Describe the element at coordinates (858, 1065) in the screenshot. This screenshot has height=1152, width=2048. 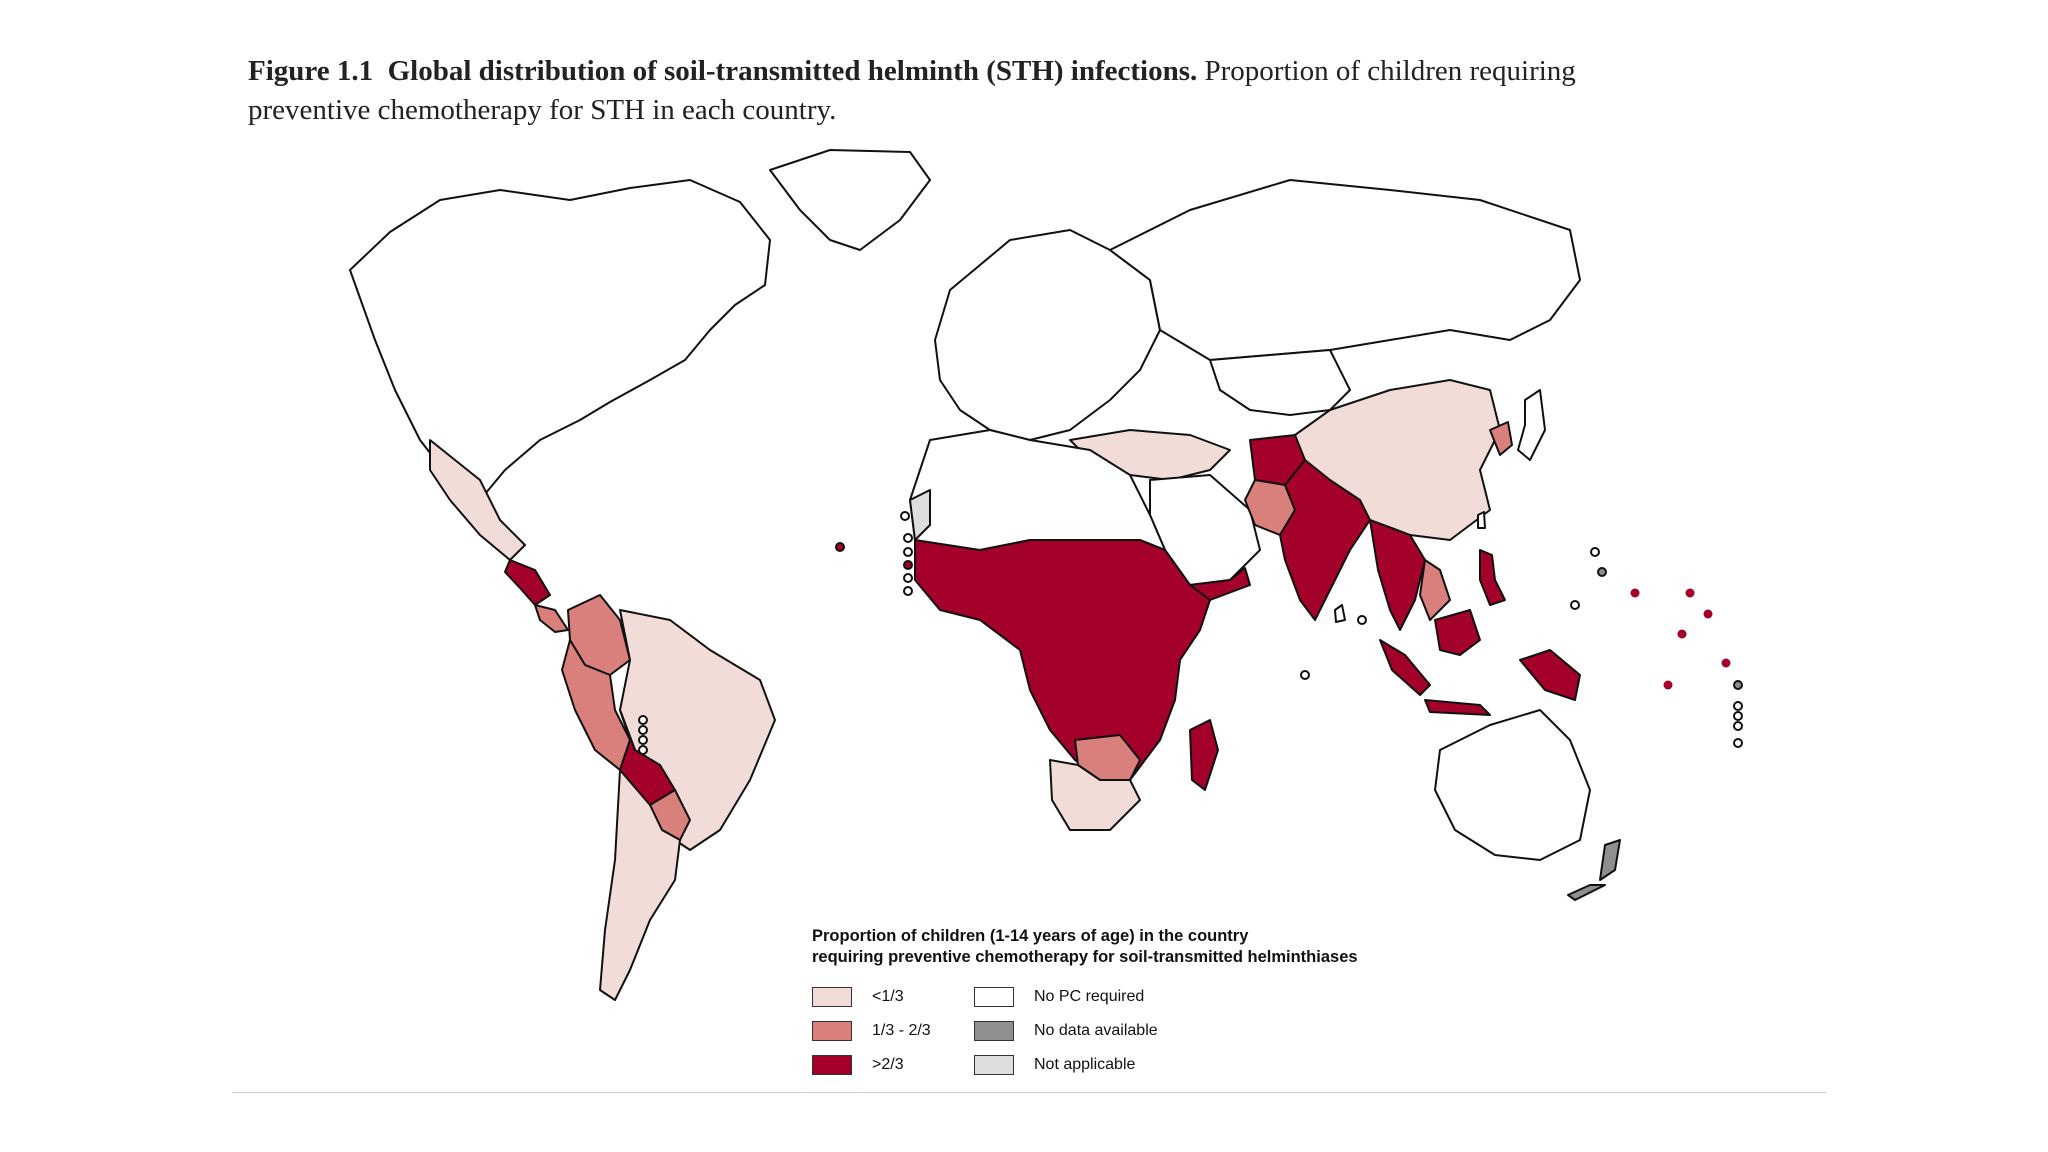
I see `legend-item-high: >2/3` at that location.